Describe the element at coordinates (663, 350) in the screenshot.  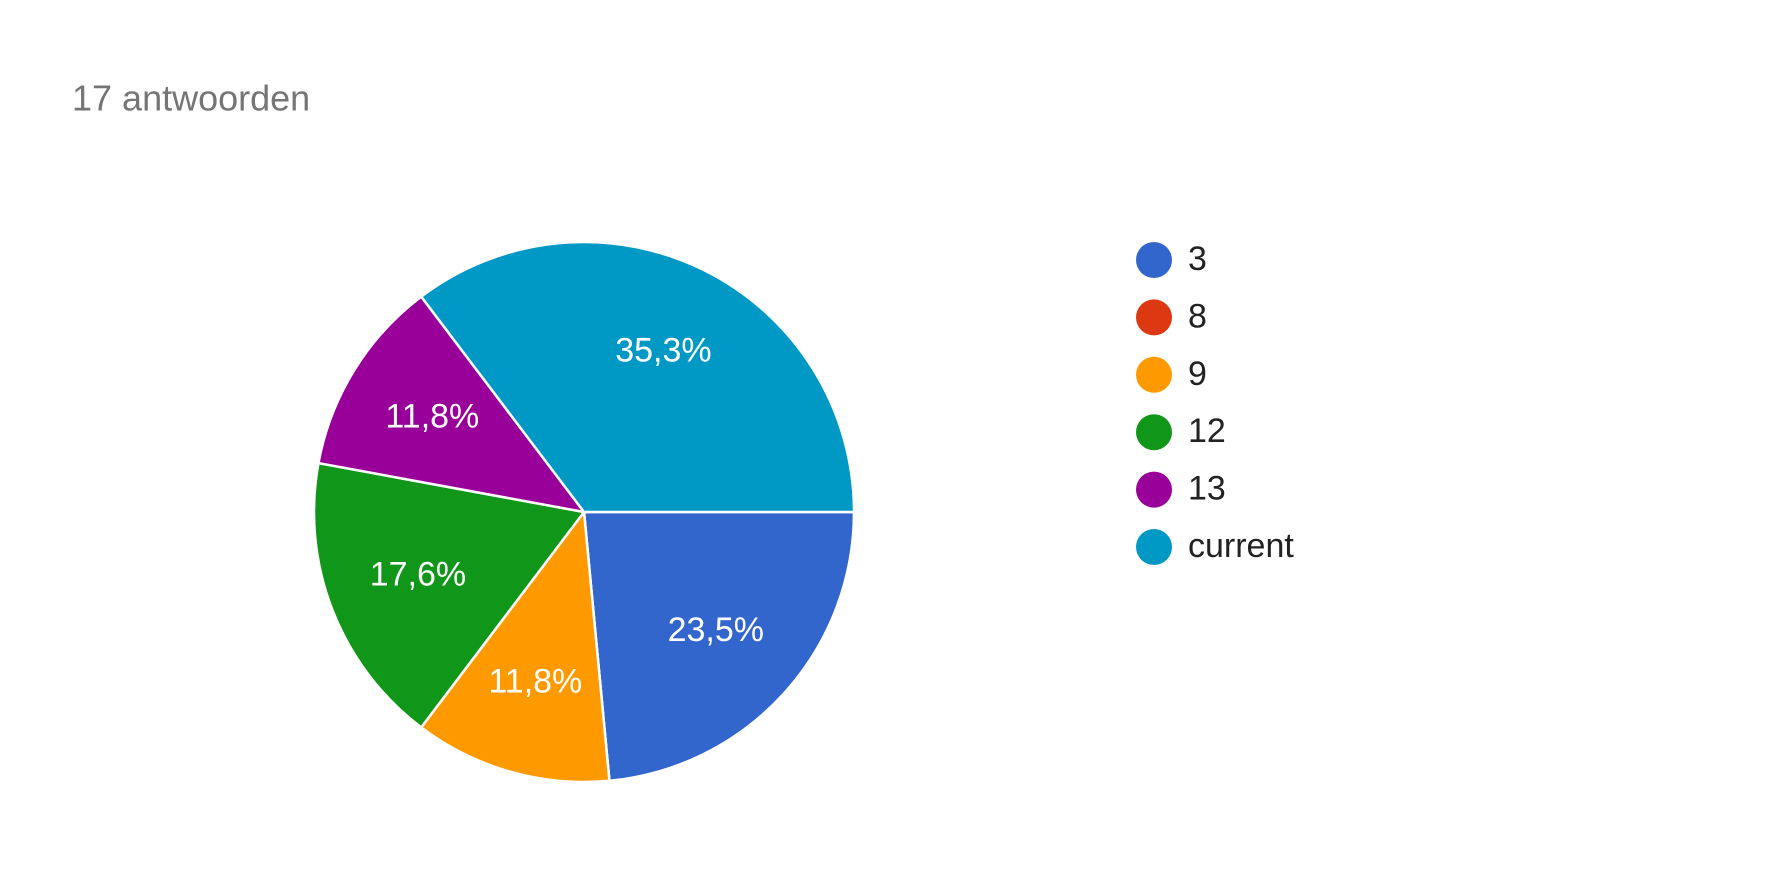
I see `data-label: 35,3%` at that location.